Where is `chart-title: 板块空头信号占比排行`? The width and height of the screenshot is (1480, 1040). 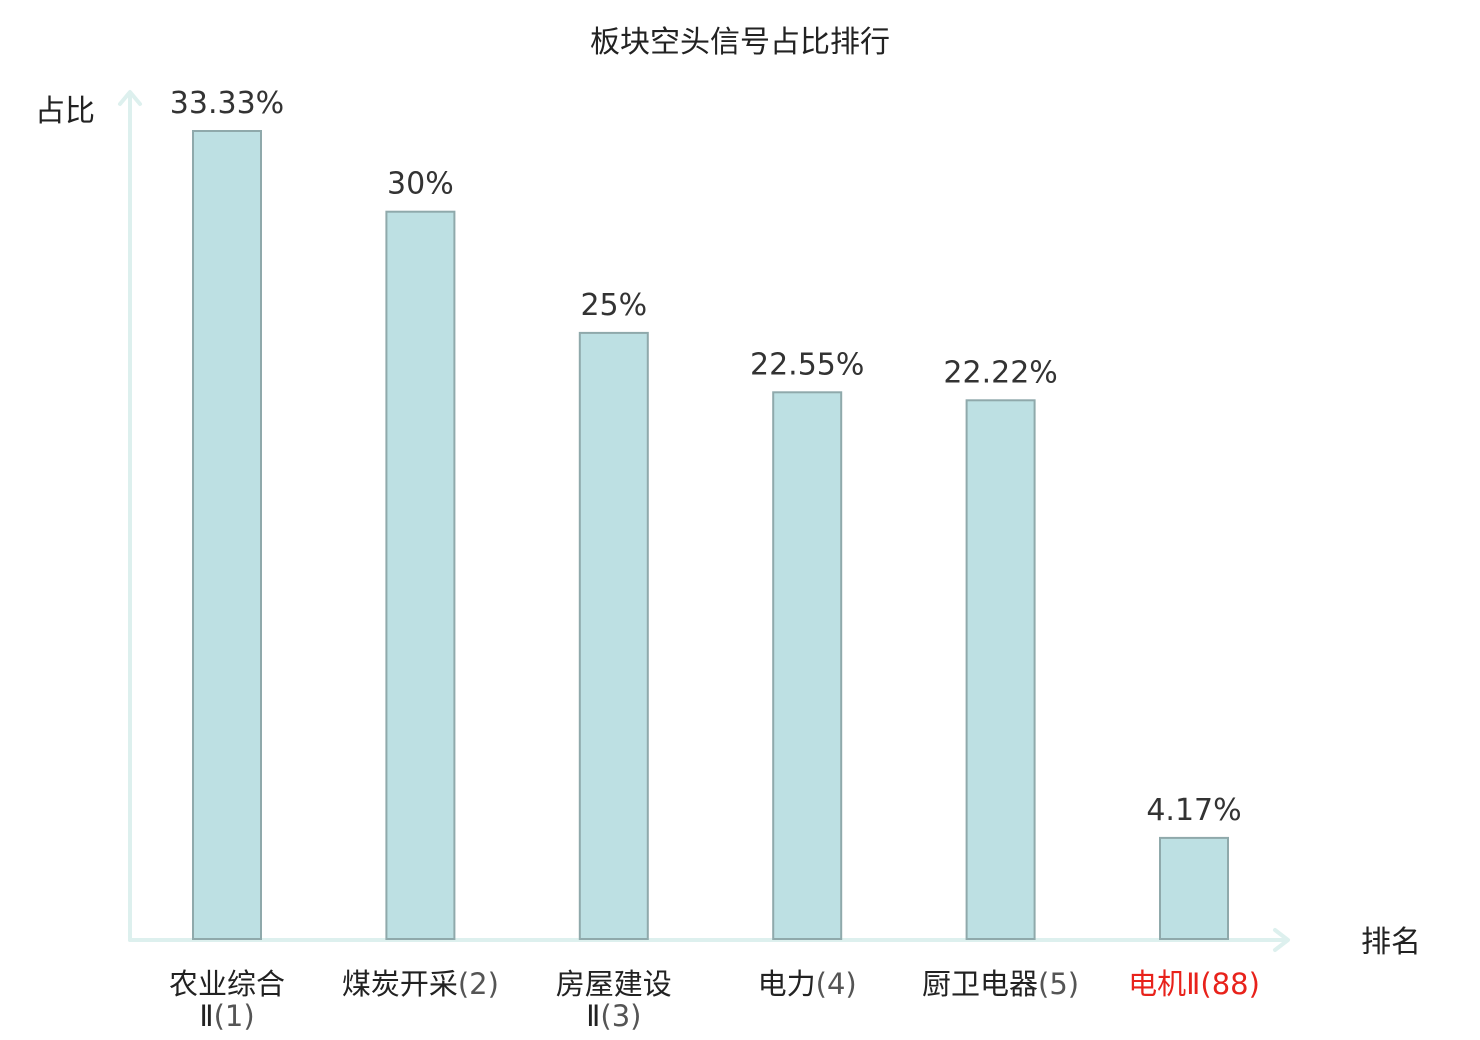
chart-title: 板块空头信号占比排行 is located at coordinates (740, 42).